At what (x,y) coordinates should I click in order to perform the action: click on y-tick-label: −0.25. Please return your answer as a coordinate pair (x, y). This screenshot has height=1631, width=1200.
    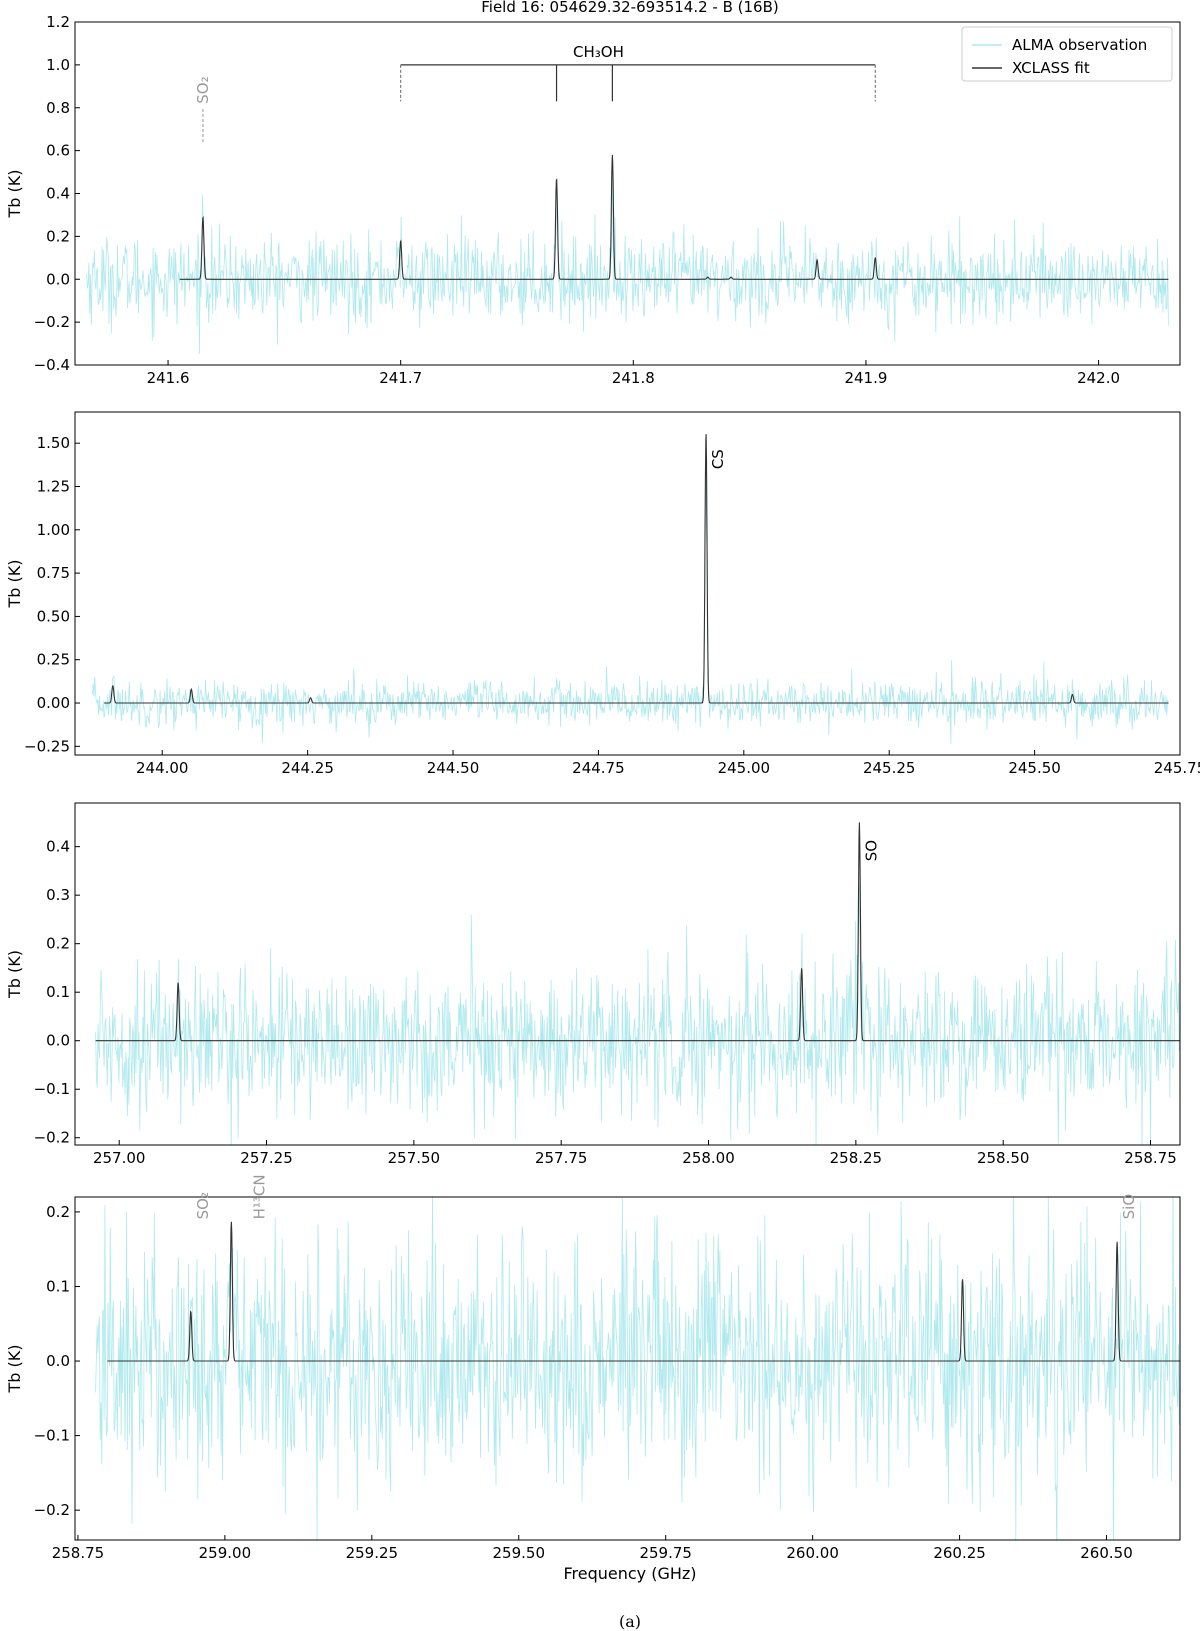
    Looking at the image, I should click on (47, 746).